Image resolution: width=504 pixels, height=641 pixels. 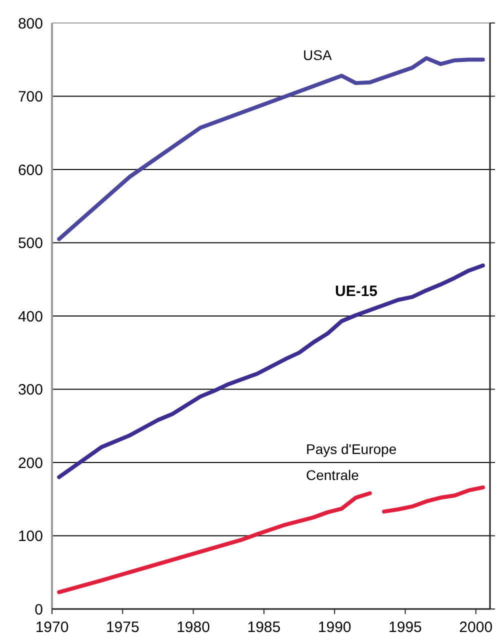 I want to click on y-tick-label: 700, so click(x=30, y=97).